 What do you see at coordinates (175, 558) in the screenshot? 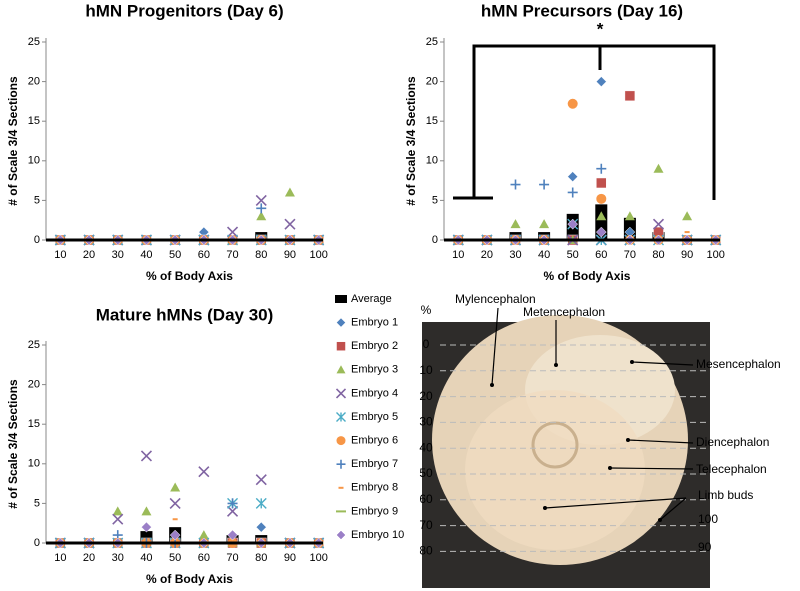
I see `x-tick-label: 50` at bounding box center [175, 558].